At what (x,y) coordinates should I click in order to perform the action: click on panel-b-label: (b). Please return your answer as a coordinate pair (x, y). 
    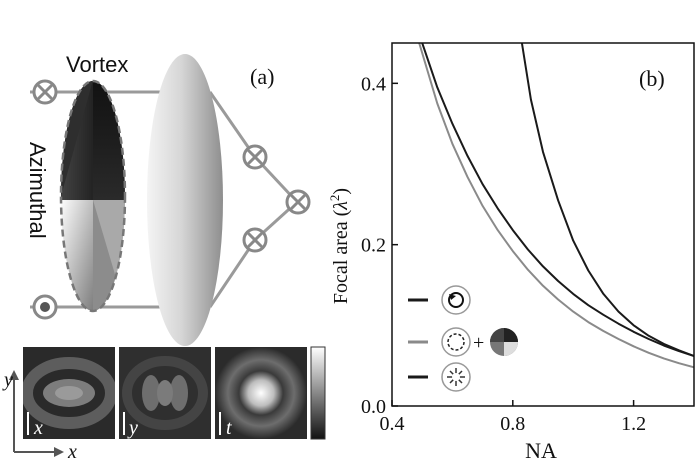
    Looking at the image, I should click on (652, 78).